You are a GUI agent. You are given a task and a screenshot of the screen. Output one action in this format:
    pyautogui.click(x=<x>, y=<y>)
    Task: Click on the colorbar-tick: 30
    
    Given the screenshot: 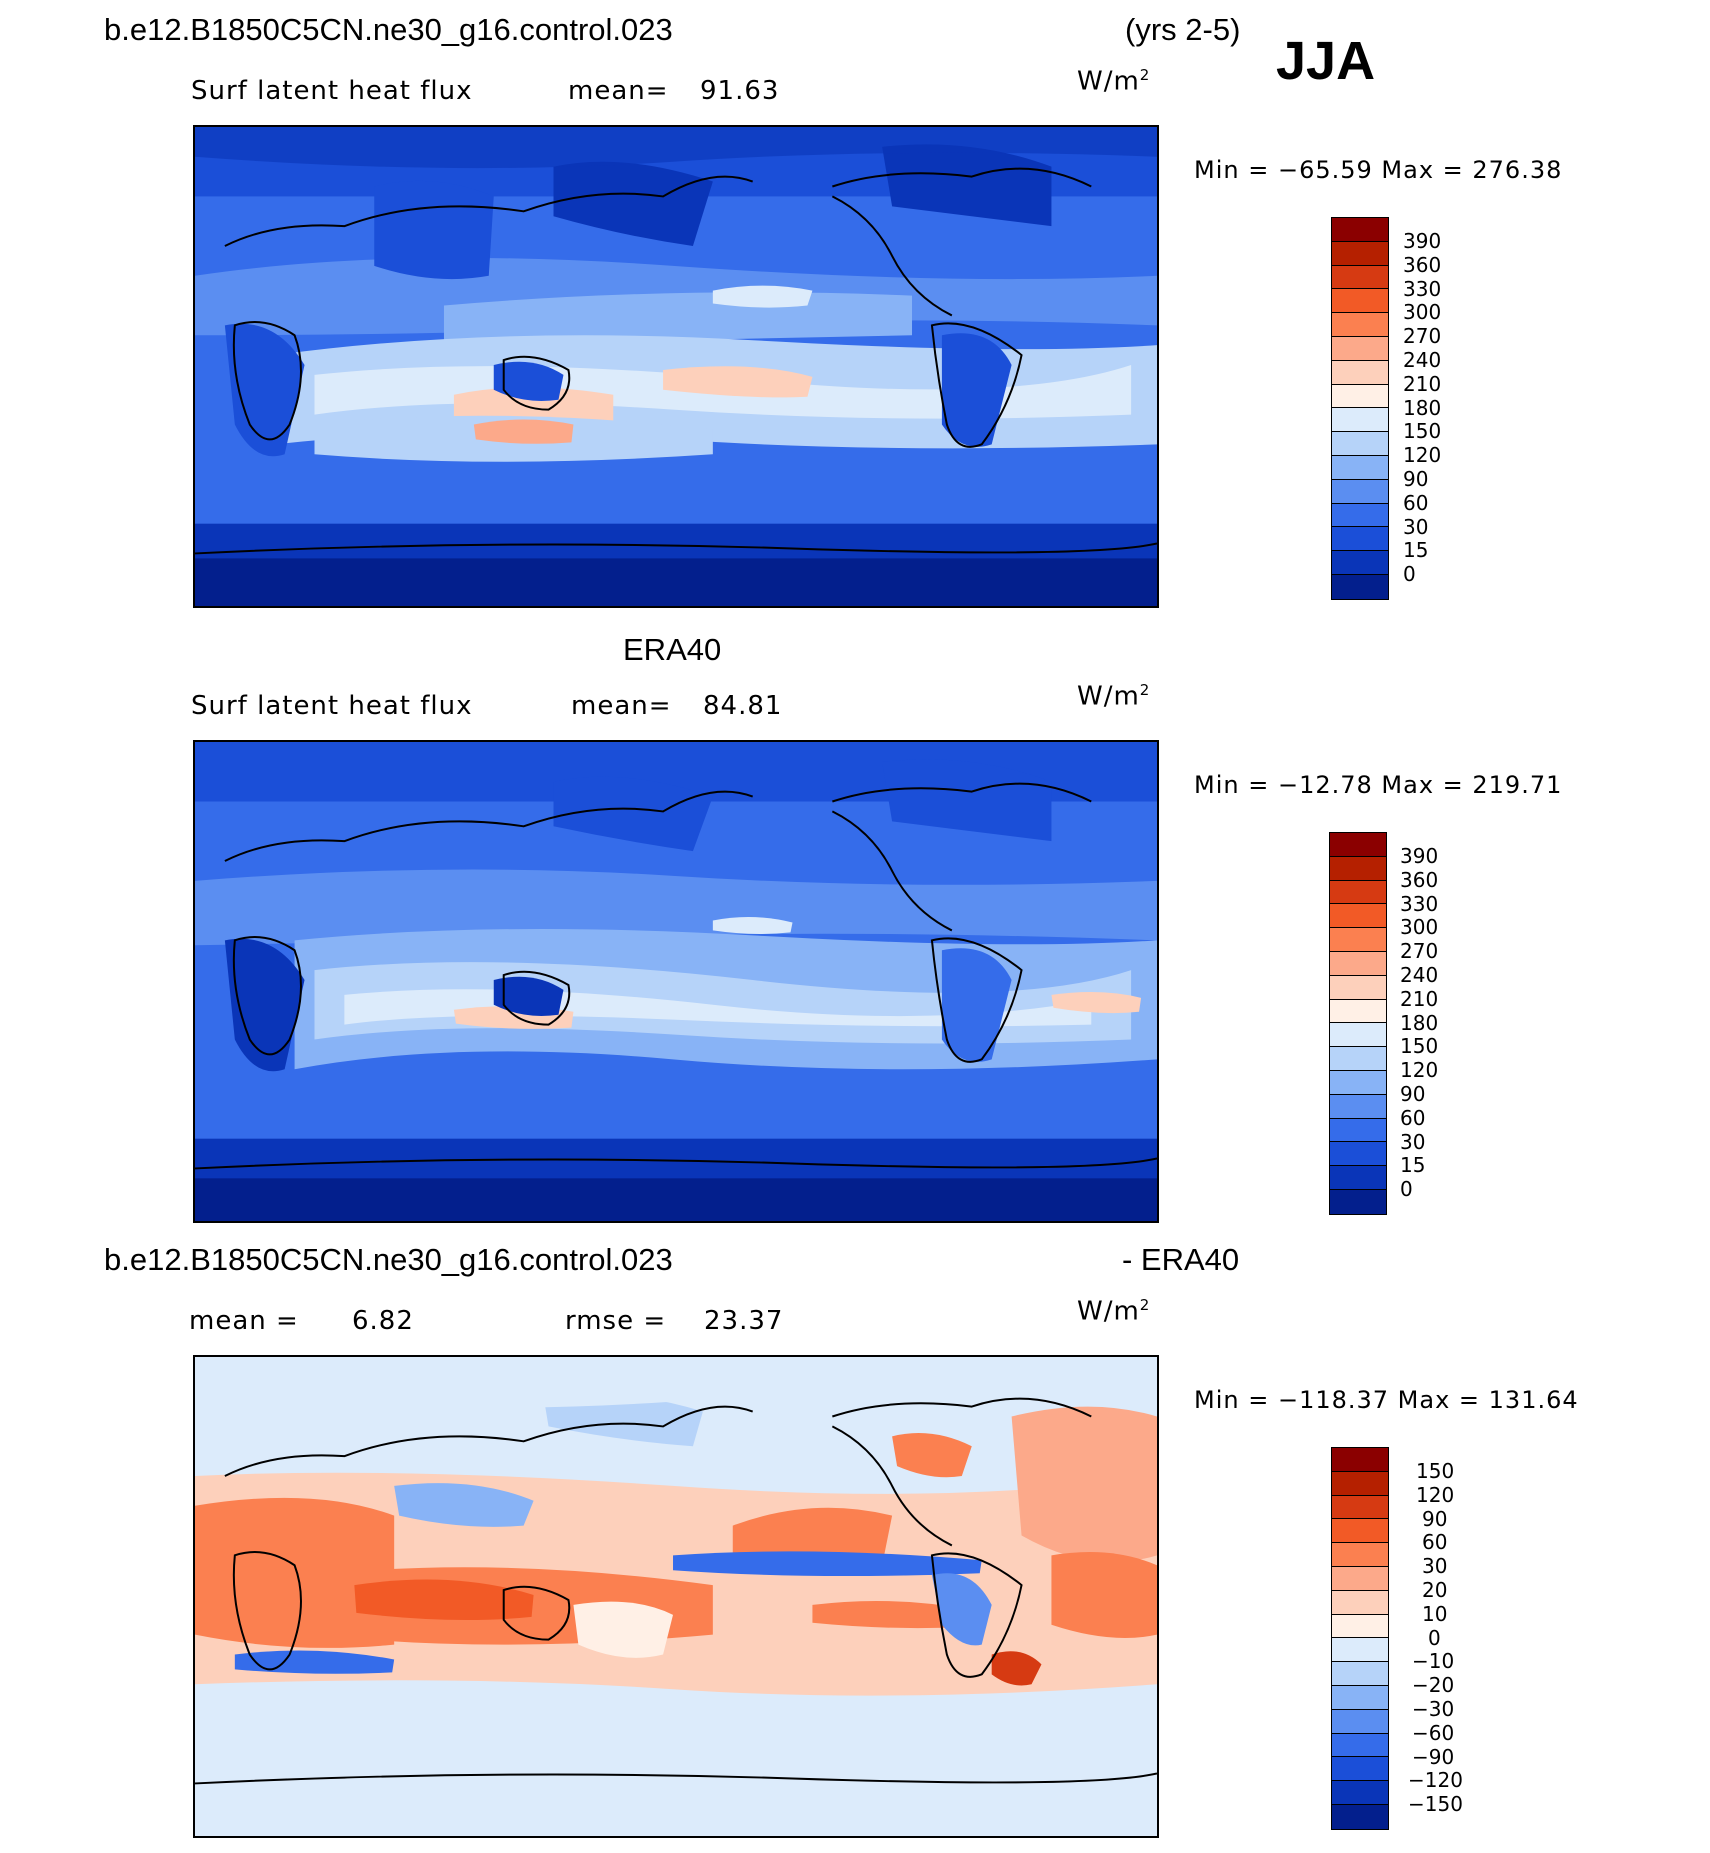 What is the action you would take?
    pyautogui.click(x=1416, y=526)
    